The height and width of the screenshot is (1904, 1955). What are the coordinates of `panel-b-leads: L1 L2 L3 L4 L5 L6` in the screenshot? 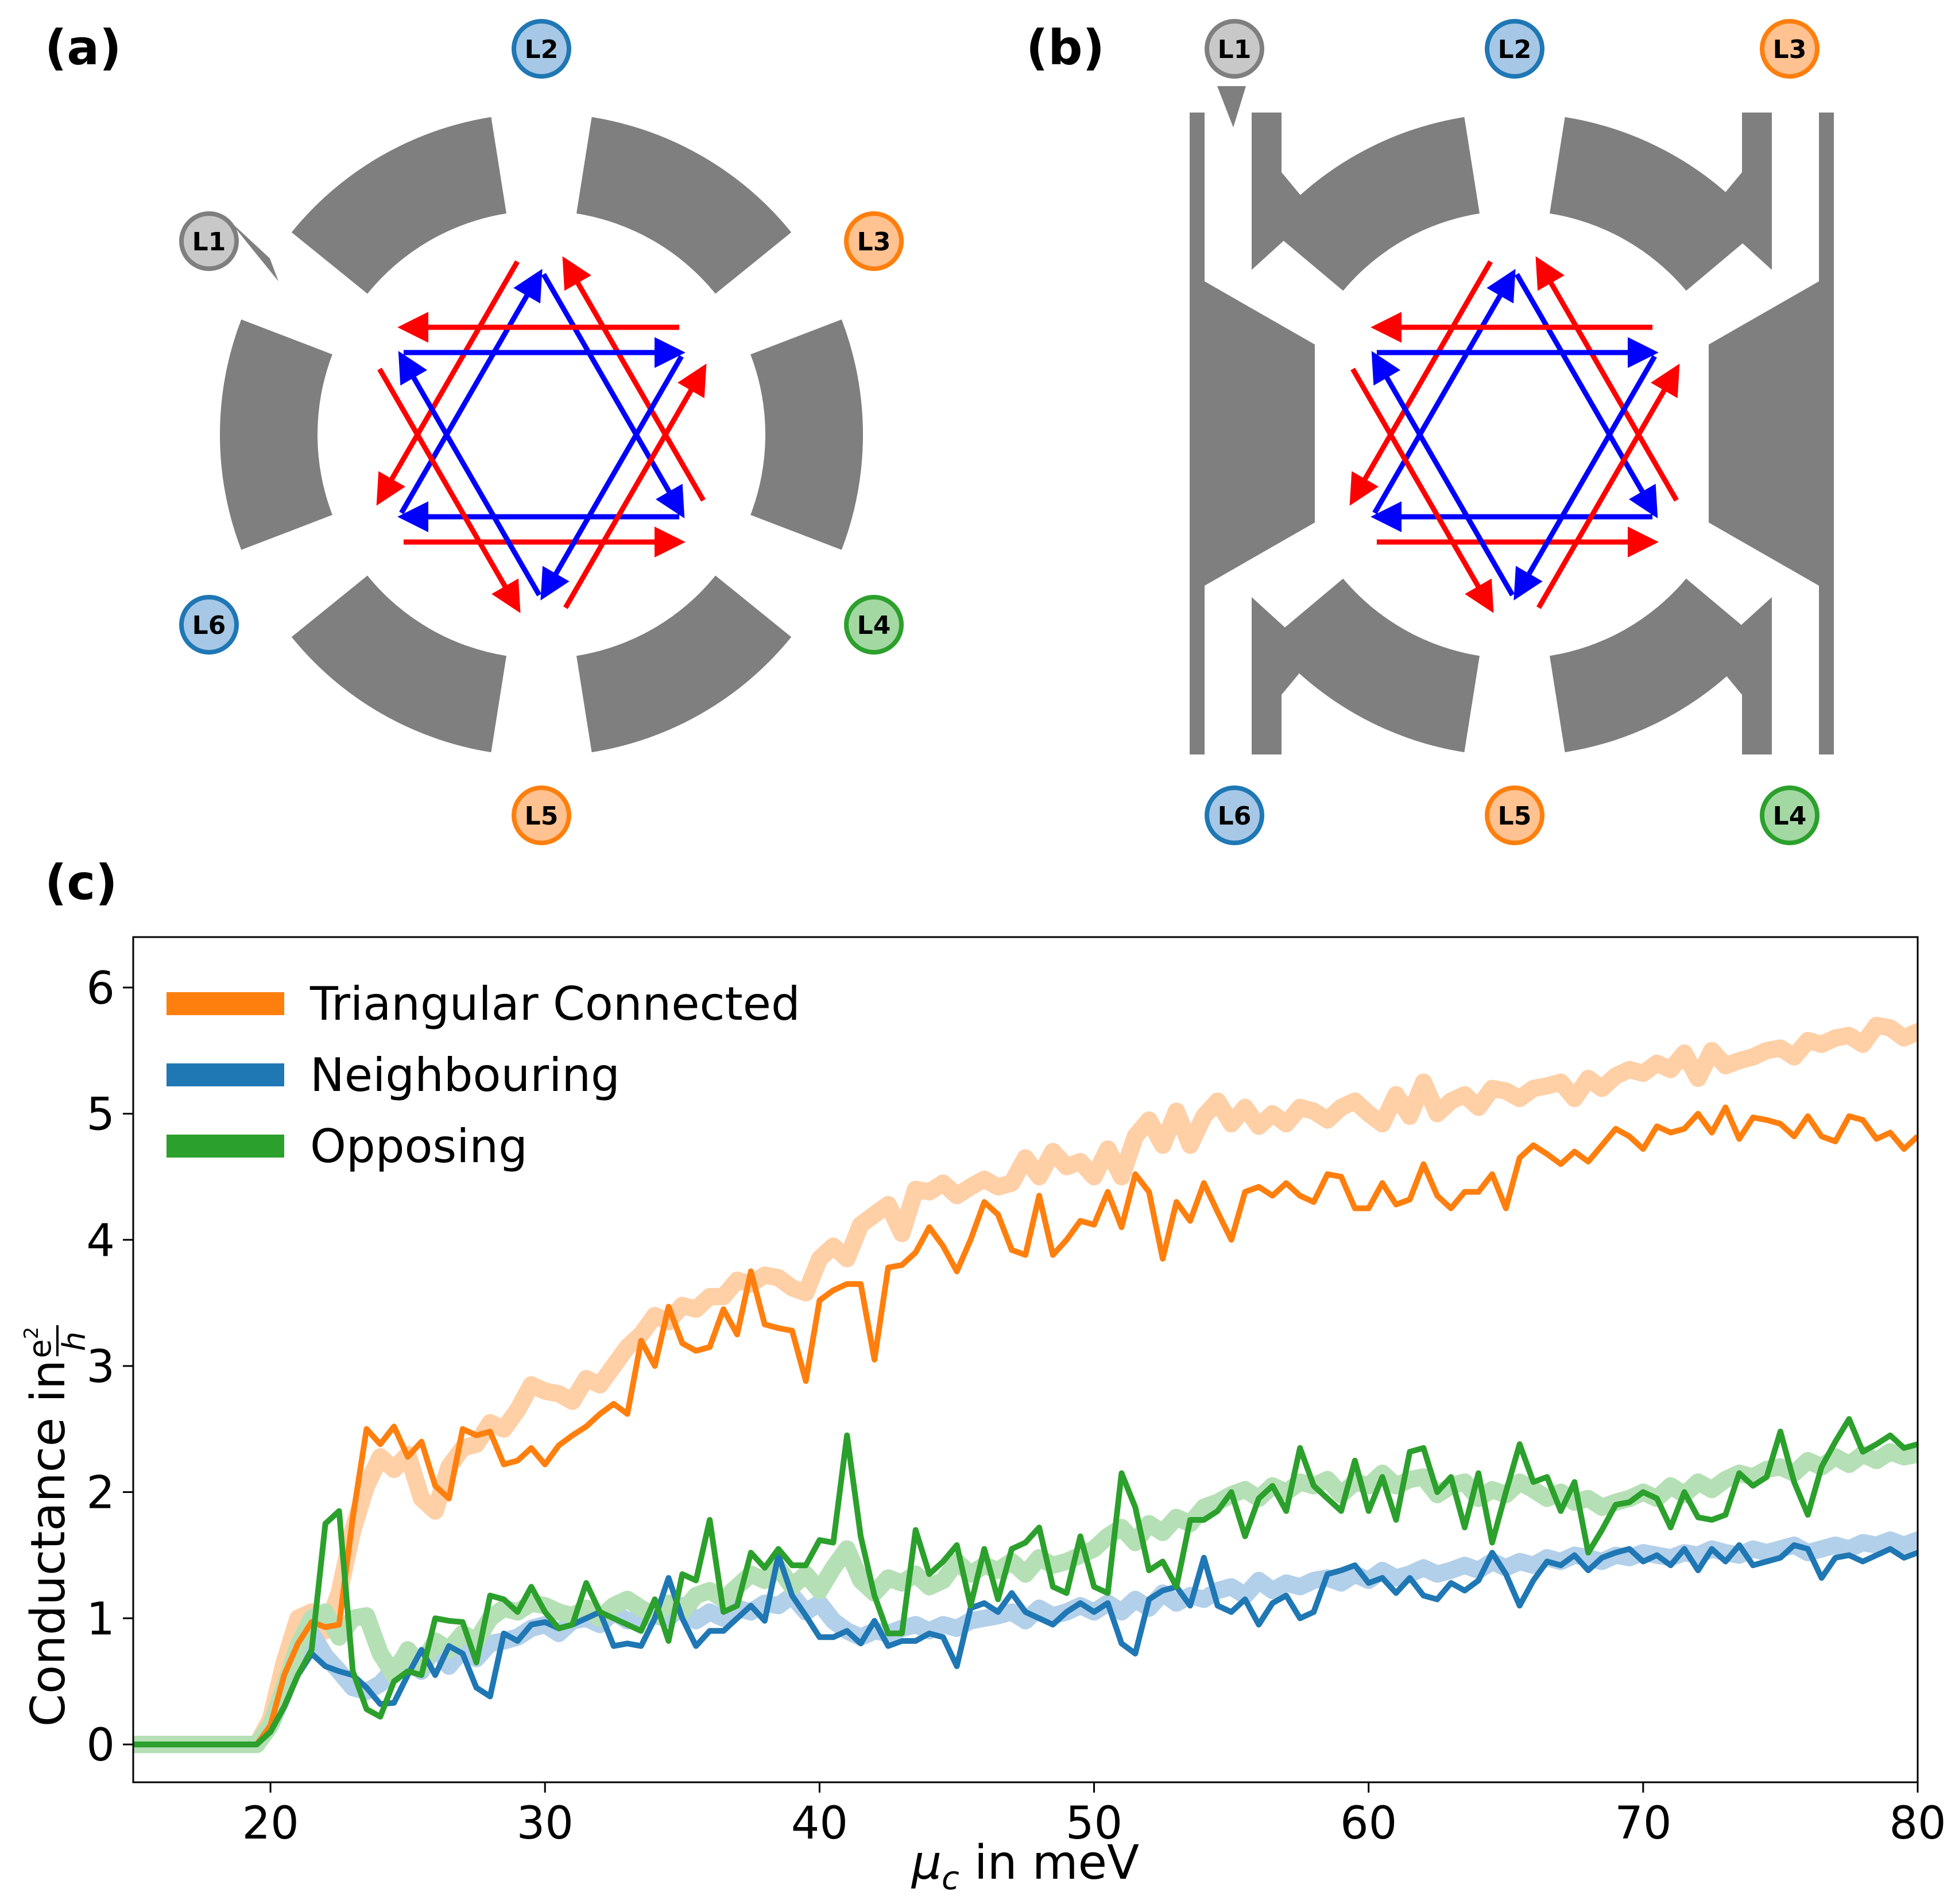 It's located at (1512, 432).